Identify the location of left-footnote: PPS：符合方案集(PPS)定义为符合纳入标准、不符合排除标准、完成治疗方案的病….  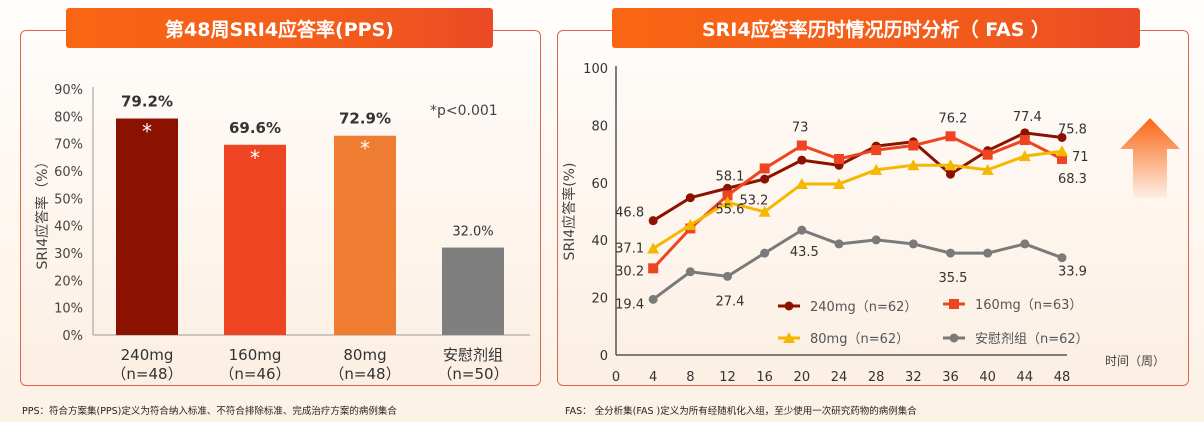
(209, 411).